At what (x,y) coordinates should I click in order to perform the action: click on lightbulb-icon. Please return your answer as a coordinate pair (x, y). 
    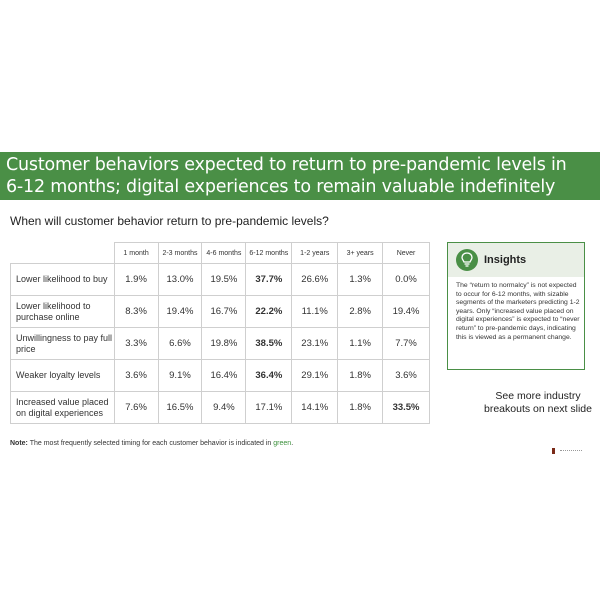
    Looking at the image, I should click on (467, 260).